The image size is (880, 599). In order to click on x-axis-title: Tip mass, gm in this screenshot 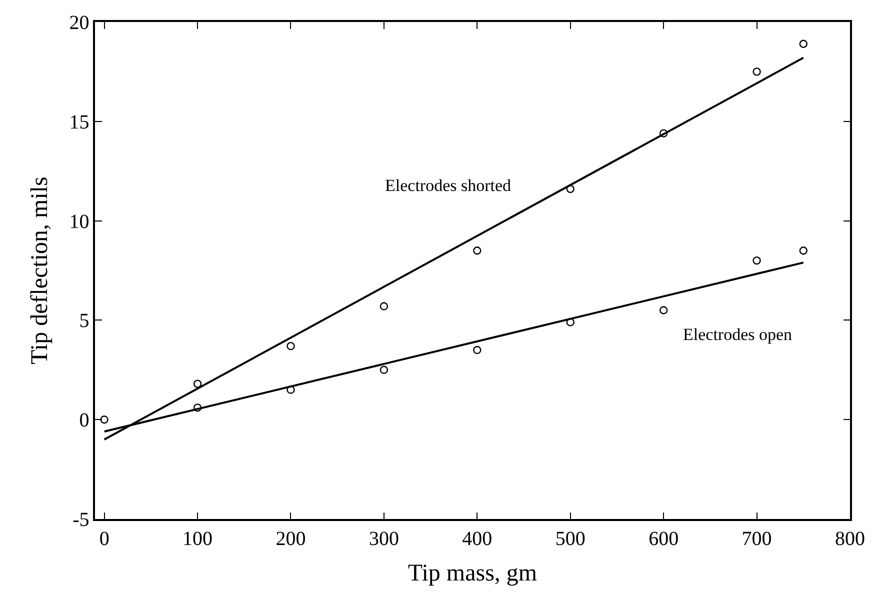, I will do `click(473, 573)`.